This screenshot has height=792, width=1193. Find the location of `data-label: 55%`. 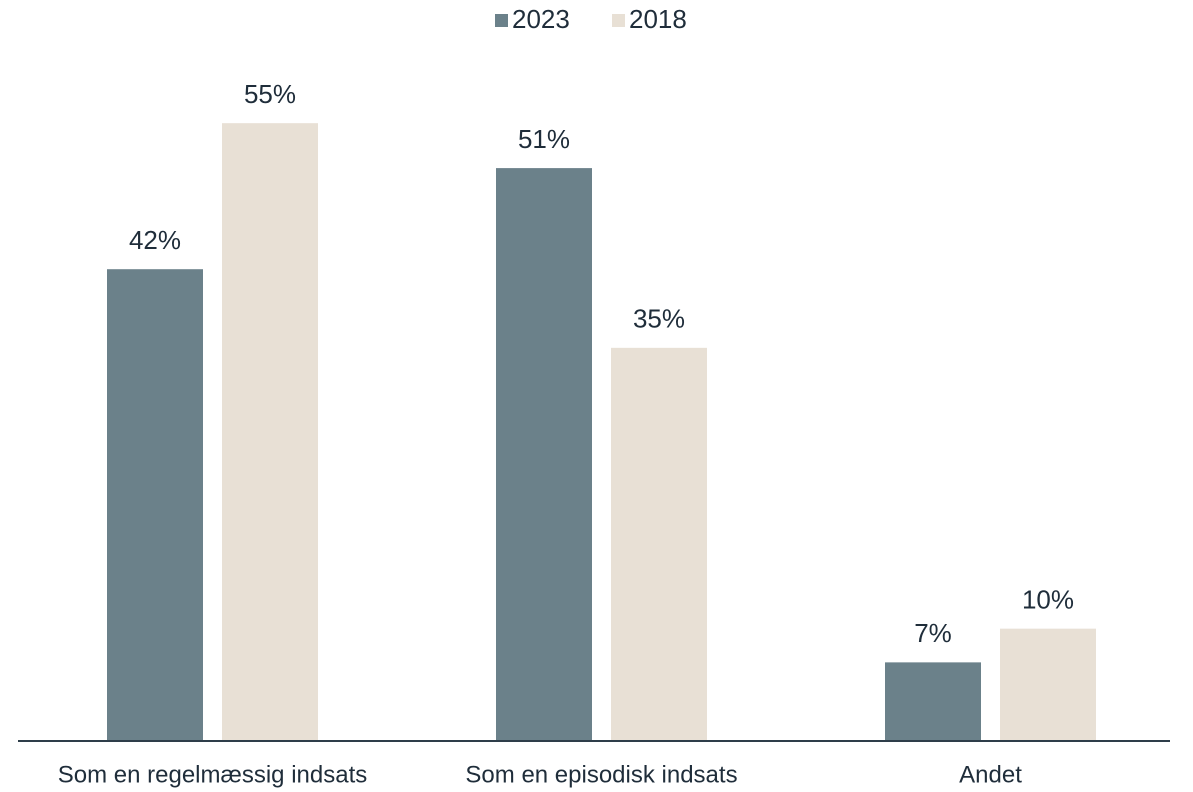

data-label: 55% is located at coordinates (270, 94).